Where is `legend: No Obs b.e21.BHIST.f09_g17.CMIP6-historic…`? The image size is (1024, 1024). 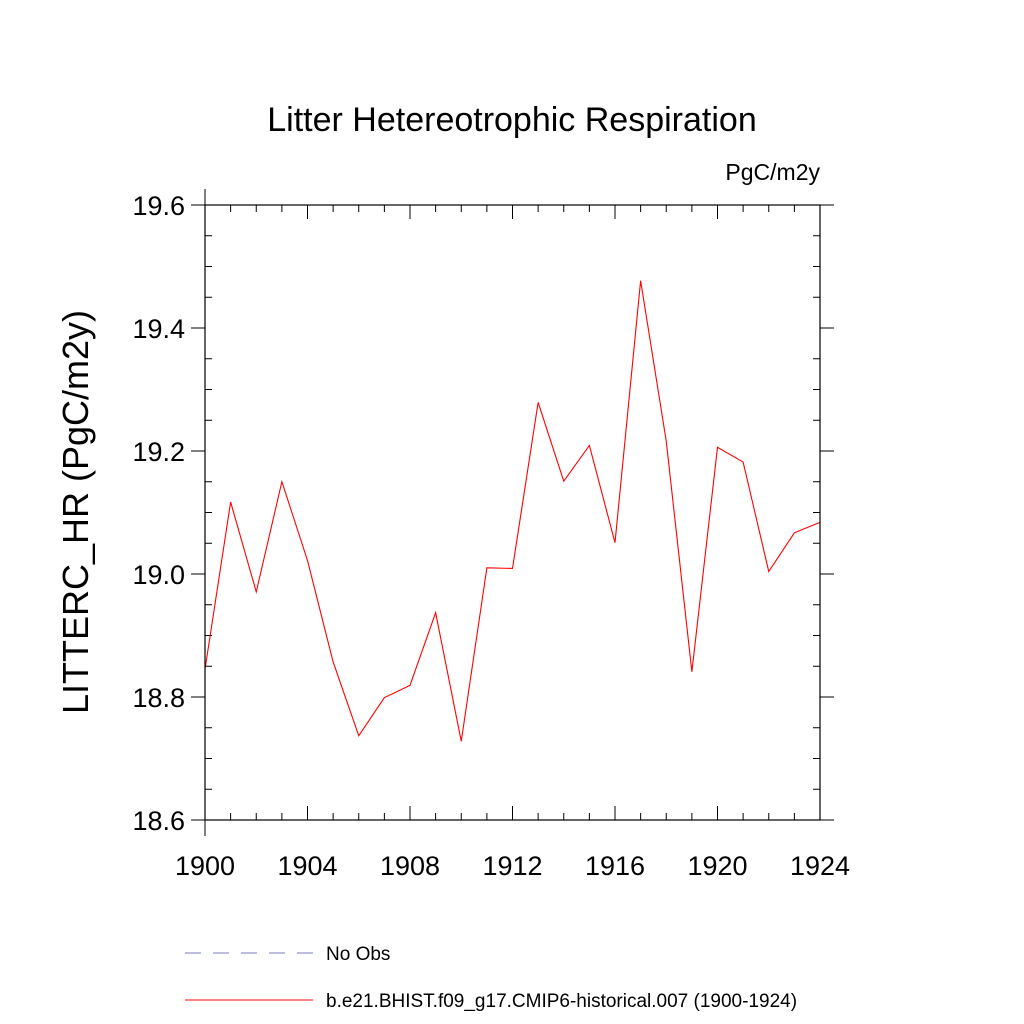
legend: No Obs b.e21.BHIST.f09_g17.CMIP6-historic… is located at coordinates (491, 978).